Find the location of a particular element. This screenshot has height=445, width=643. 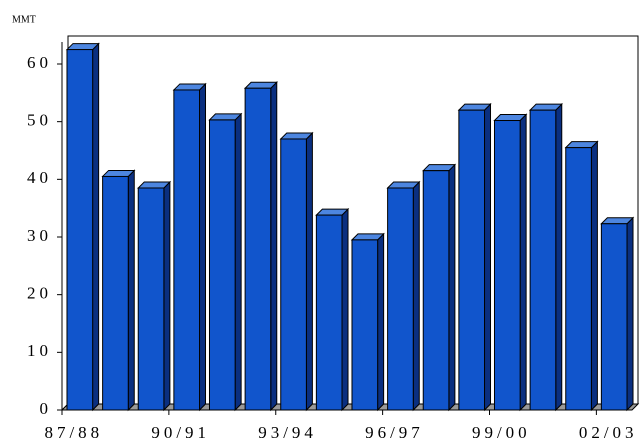

x-tick-label: 93/94 is located at coordinates (287, 432).